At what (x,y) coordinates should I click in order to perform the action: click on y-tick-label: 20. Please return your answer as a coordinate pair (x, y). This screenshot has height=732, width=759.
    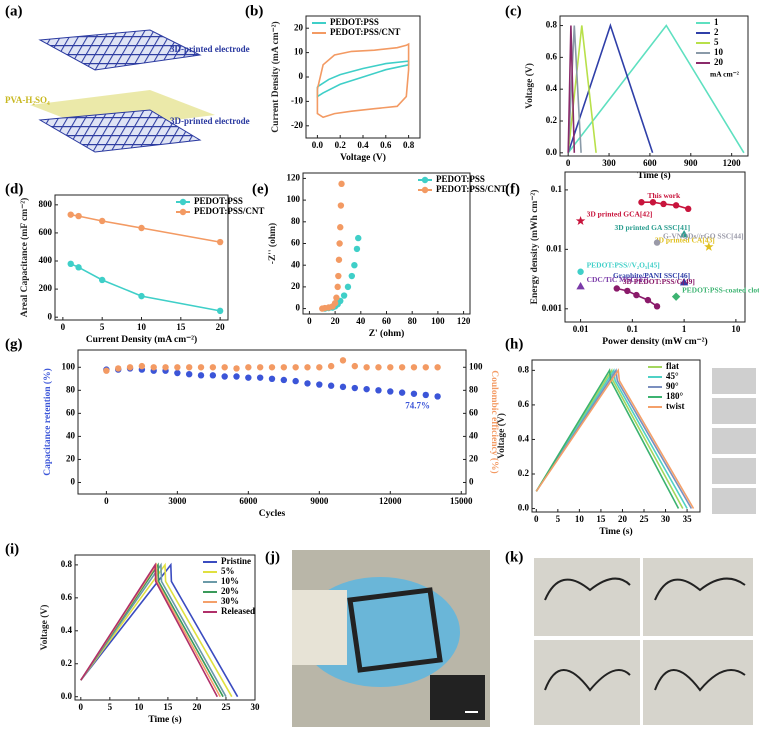
    Looking at the image, I should click on (71, 459).